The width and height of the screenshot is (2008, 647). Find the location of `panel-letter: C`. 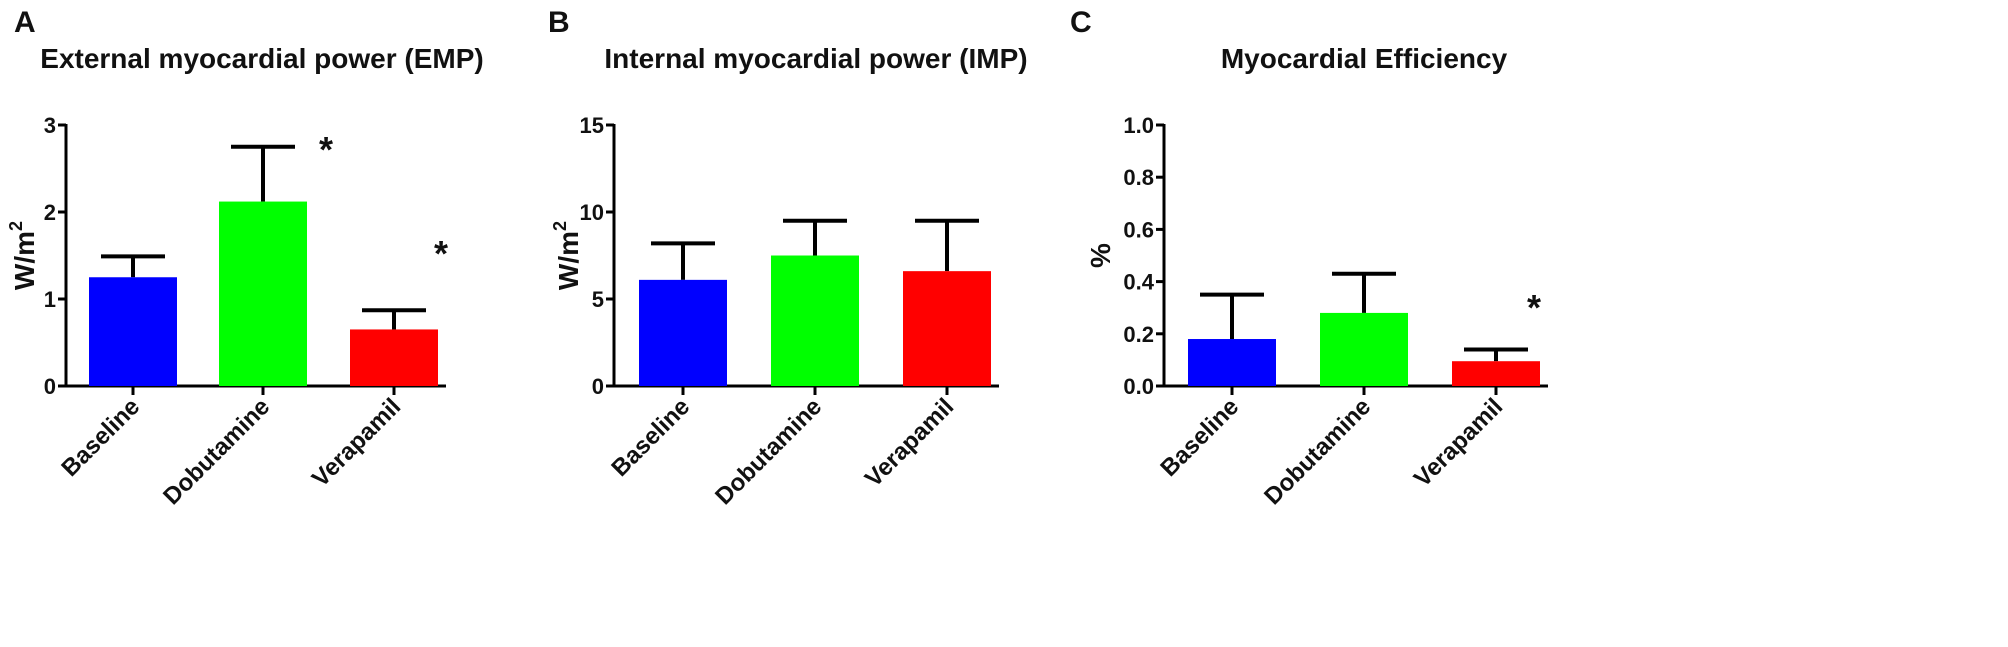

panel-letter: C is located at coordinates (1081, 22).